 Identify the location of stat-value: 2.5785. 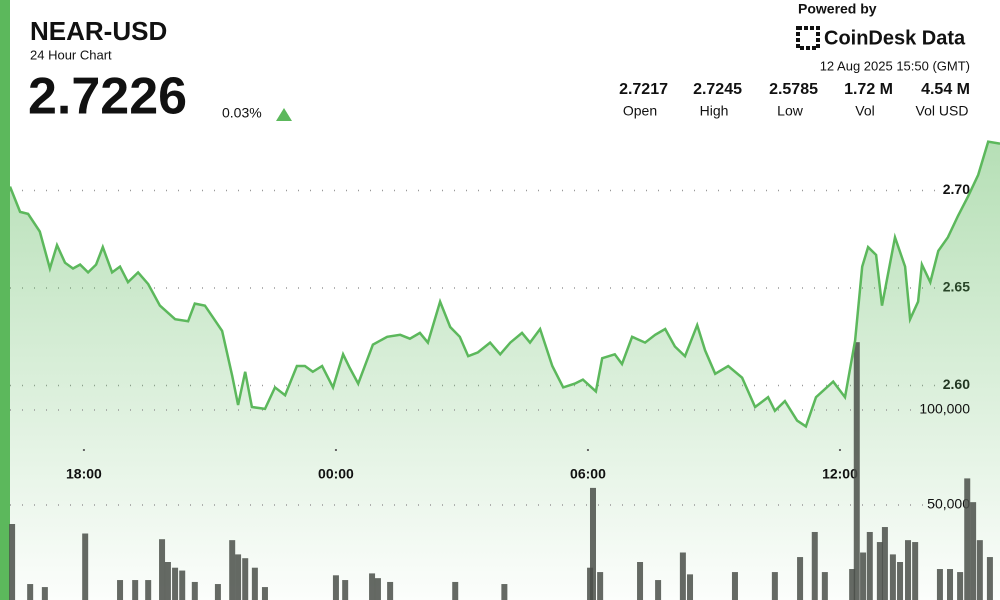
(793, 89).